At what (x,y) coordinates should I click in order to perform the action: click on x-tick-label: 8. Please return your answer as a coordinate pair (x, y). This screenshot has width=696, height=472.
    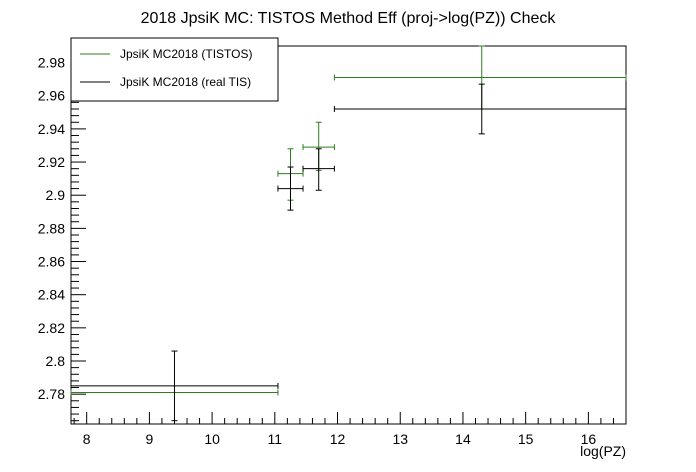
    Looking at the image, I should click on (87, 439).